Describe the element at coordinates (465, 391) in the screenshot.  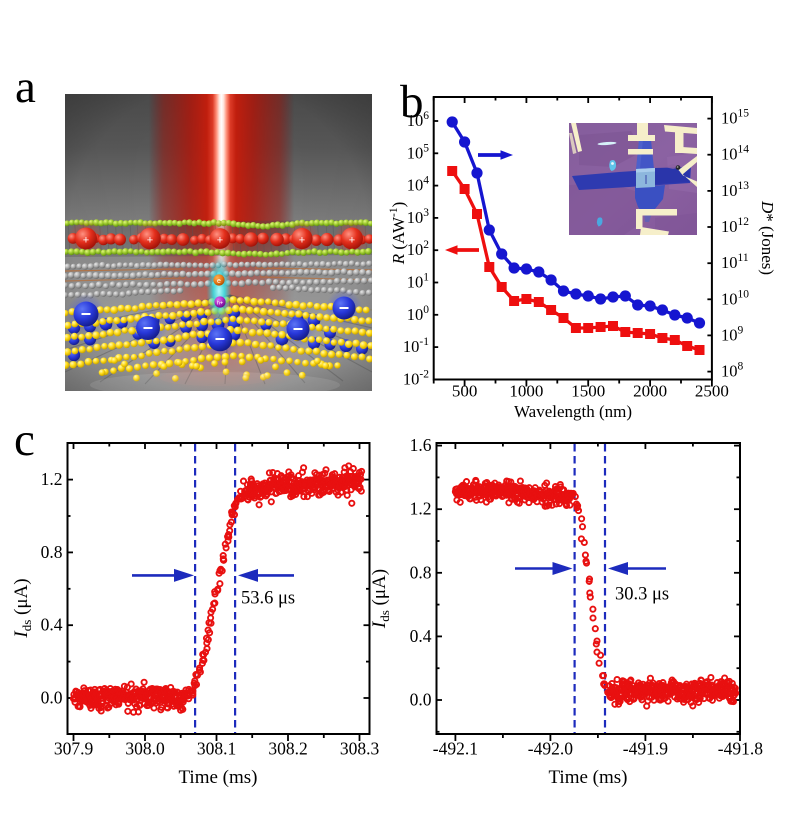
I see `svg-text: 500` at that location.